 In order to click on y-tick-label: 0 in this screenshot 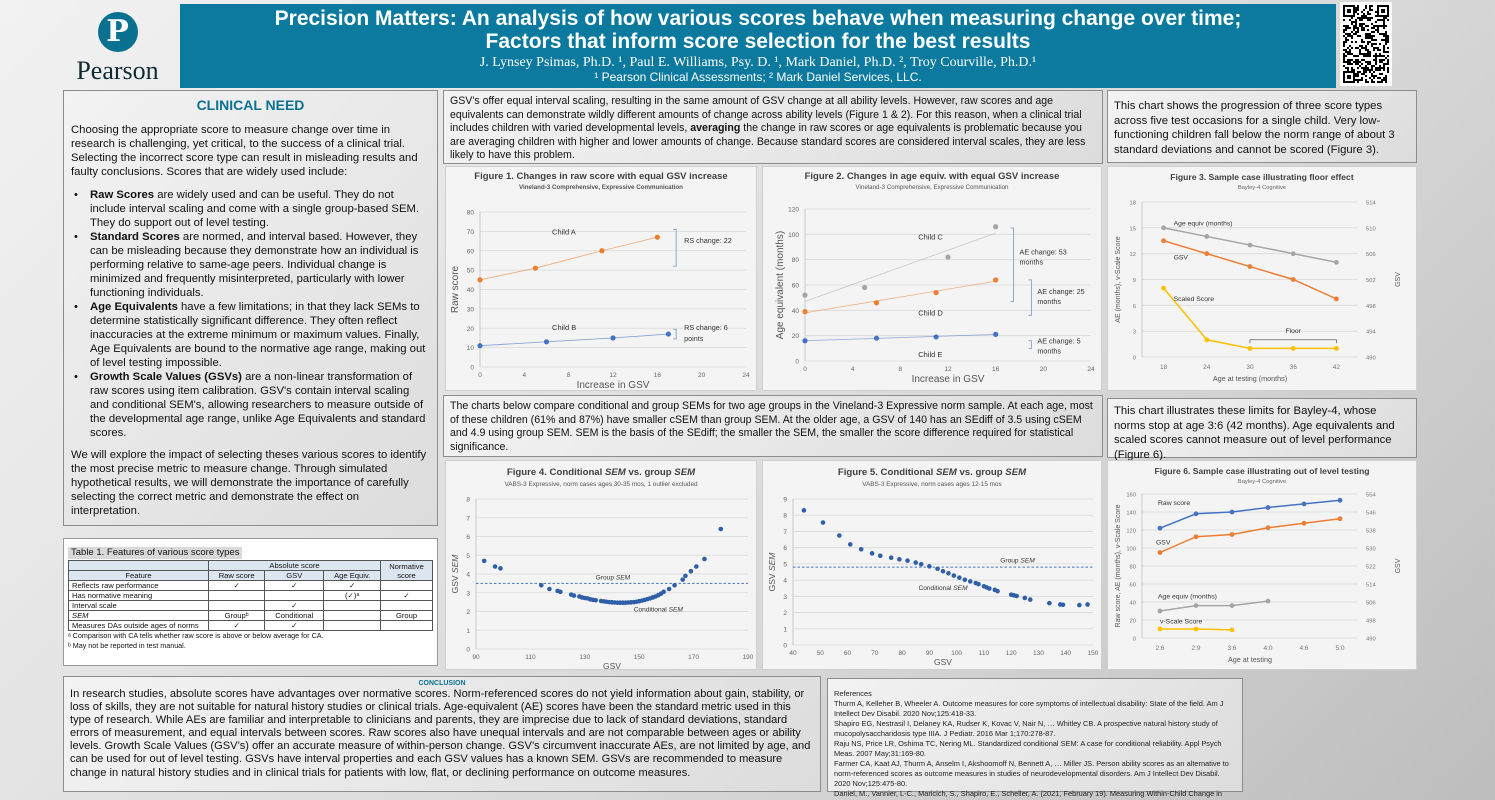, I will do `click(797, 362)`.